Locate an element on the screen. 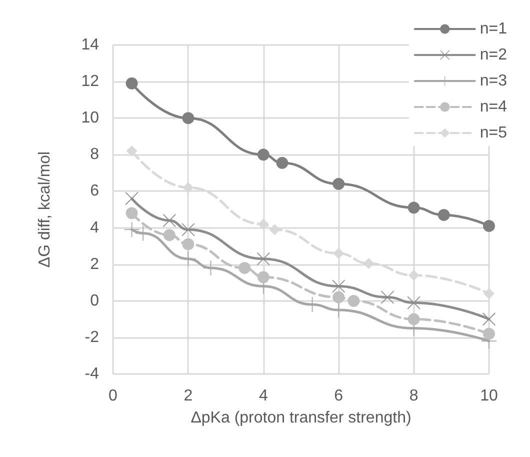 The height and width of the screenshot is (457, 530). x-tick-label: 10 is located at coordinates (489, 396).